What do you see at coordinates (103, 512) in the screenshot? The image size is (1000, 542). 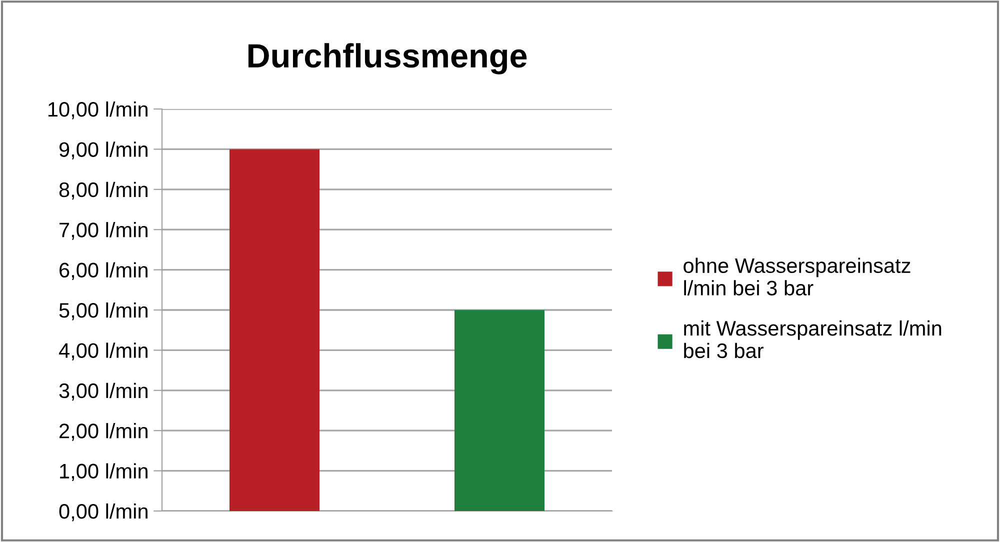 I see `y-tick-label: 0,00 l/min` at bounding box center [103, 512].